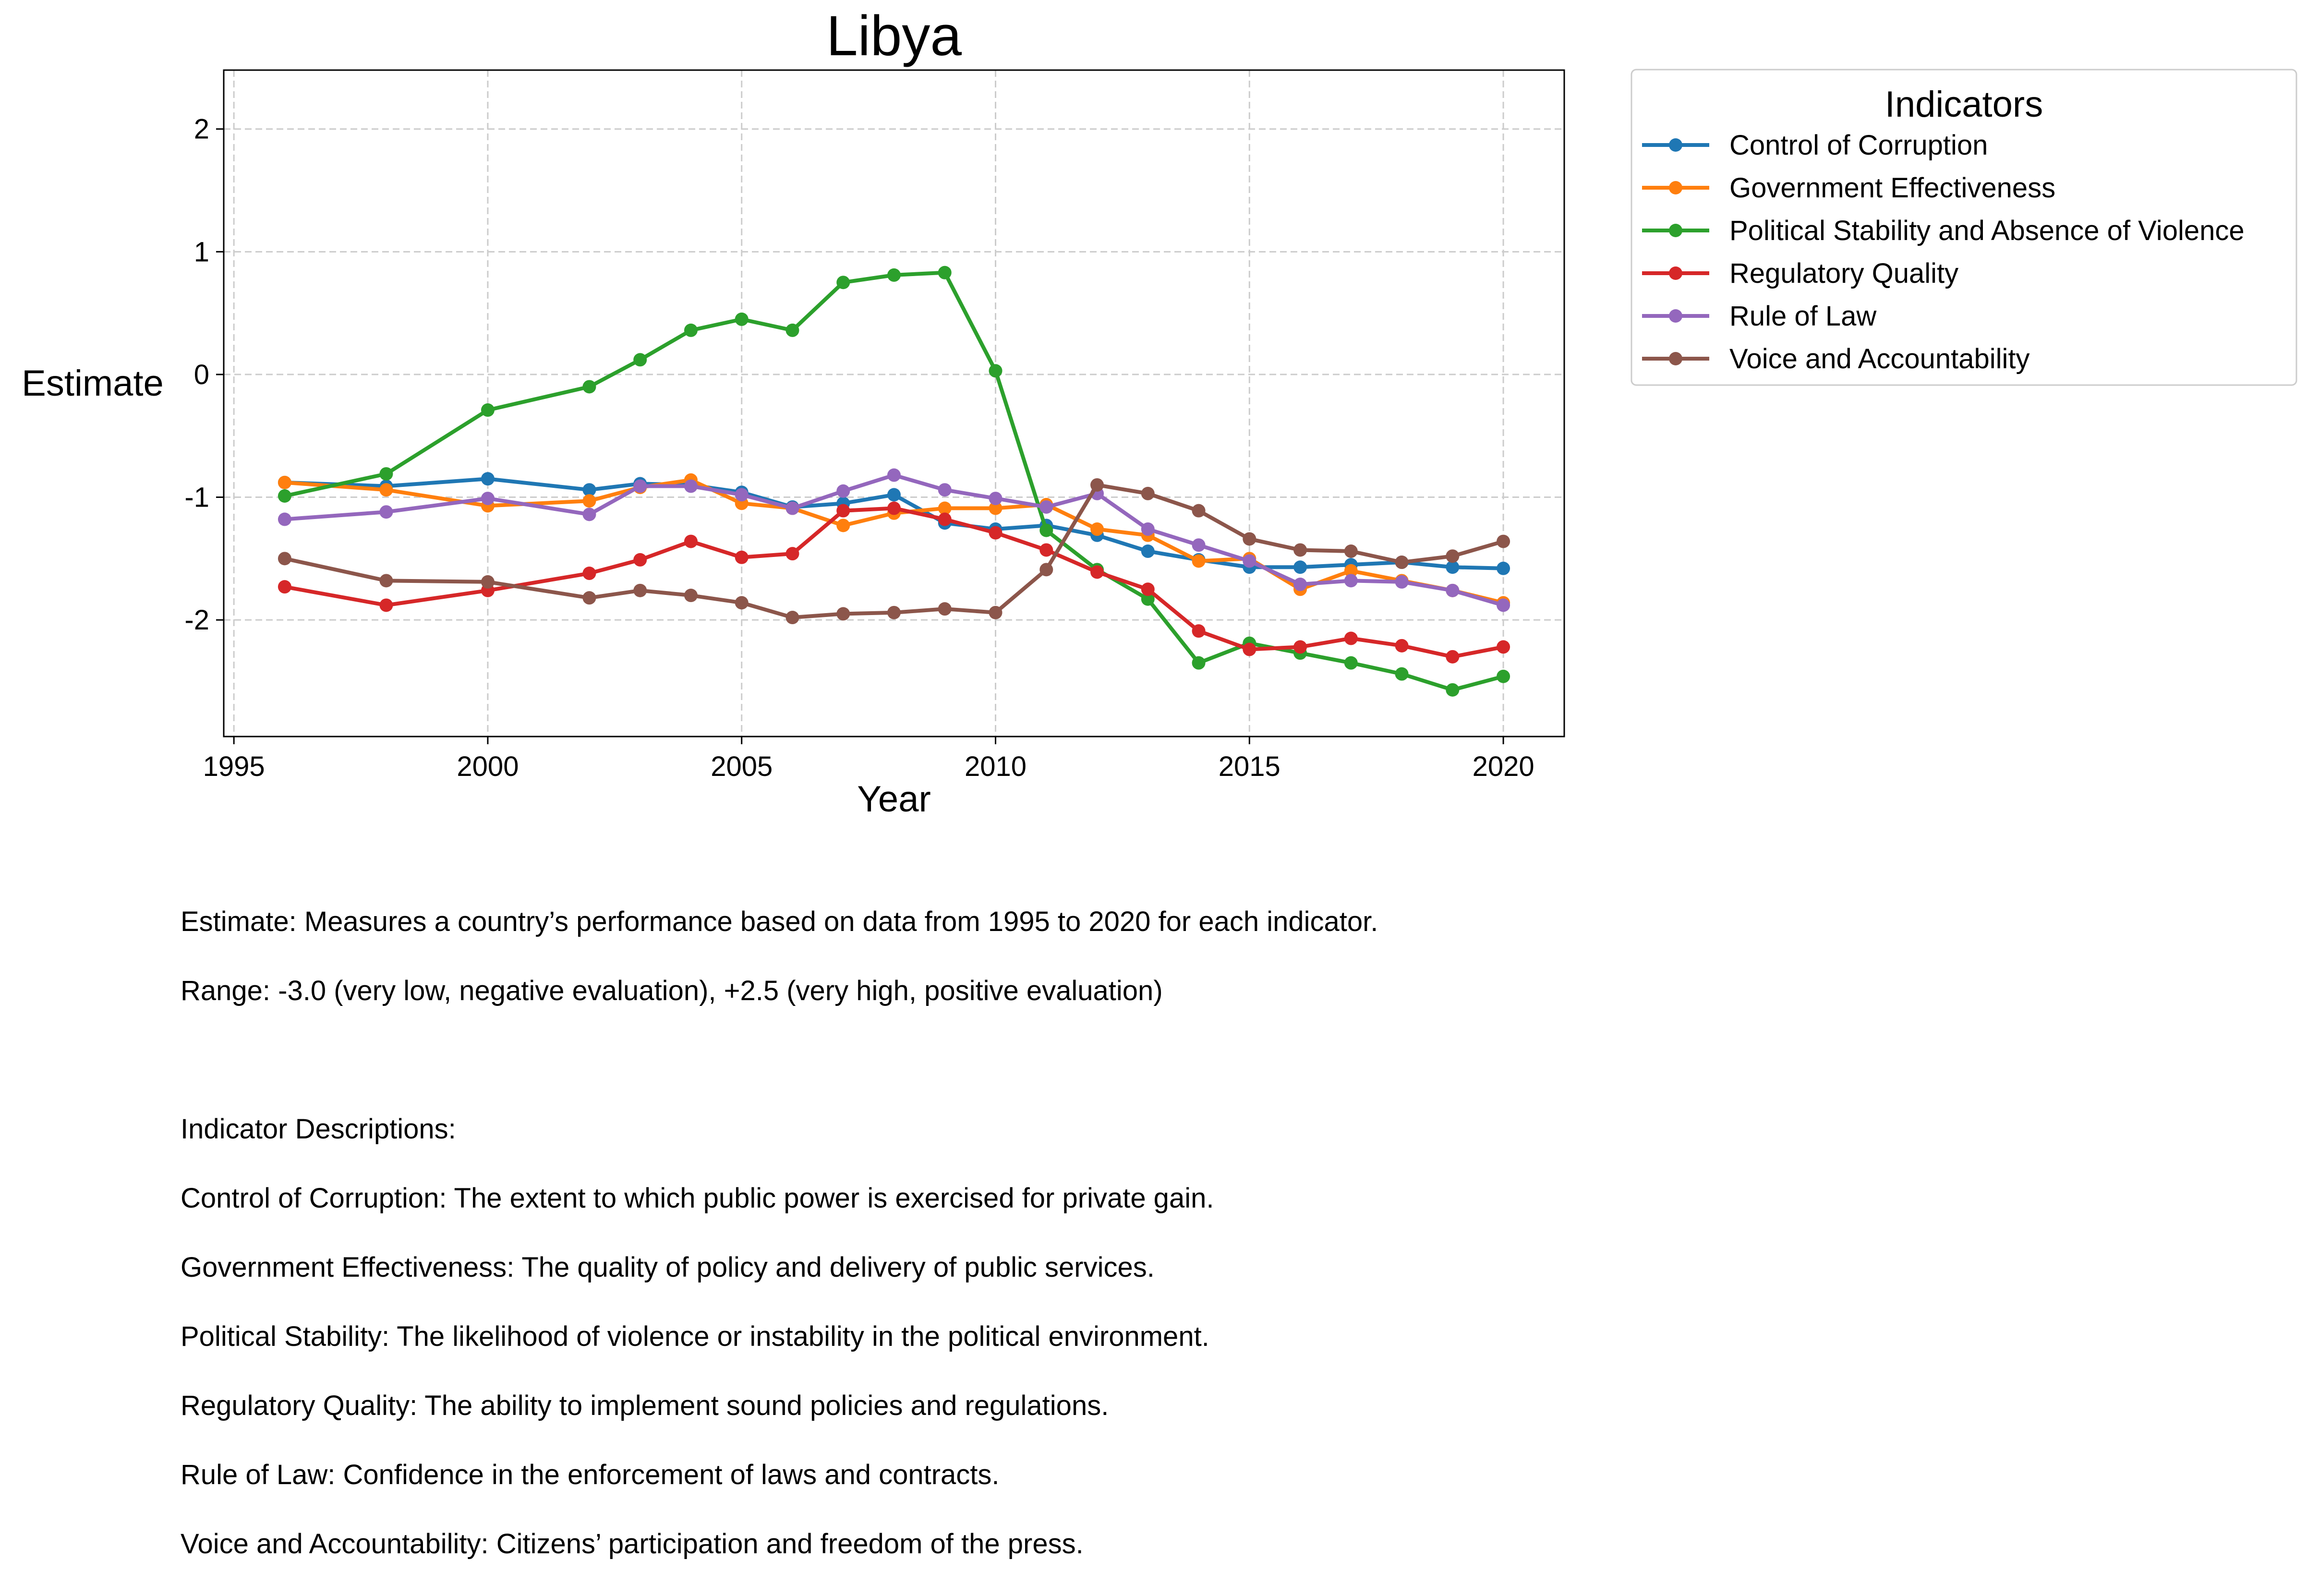  What do you see at coordinates (93, 383) in the screenshot?
I see `y-axis-label: Estimate` at bounding box center [93, 383].